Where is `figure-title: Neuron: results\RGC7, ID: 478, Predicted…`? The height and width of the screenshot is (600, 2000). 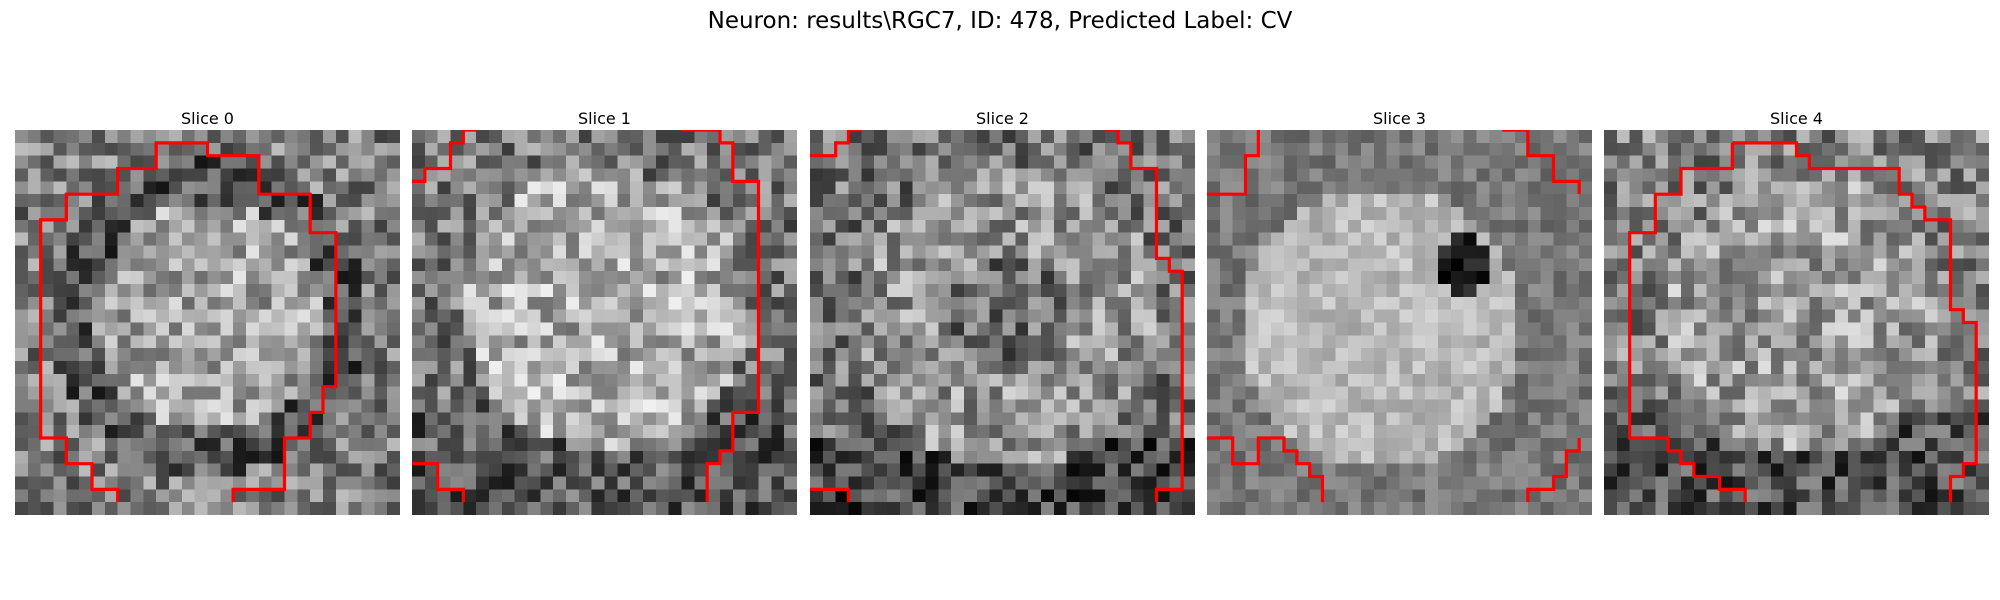 figure-title: Neuron: results\RGC7, ID: 478, Predicted… is located at coordinates (1000, 21).